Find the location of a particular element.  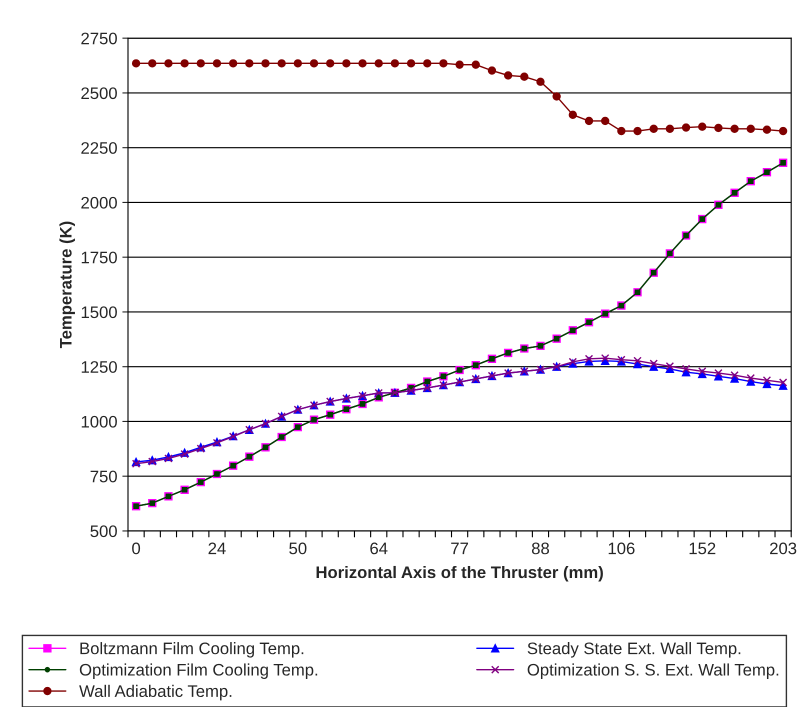

legend-label: Wall Adiabatic Temp. is located at coordinates (155, 692).